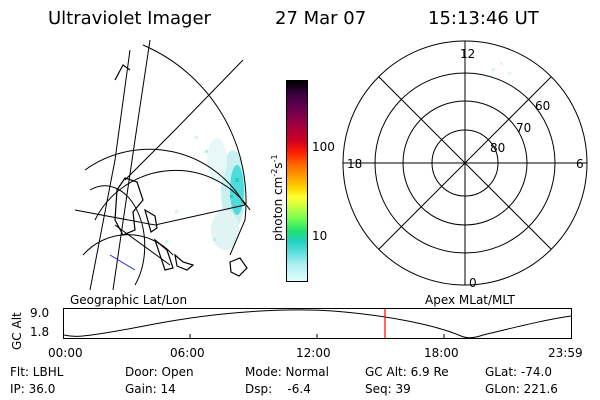 The image size is (600, 400). What do you see at coordinates (470, 300) in the screenshot?
I see `right-panel-label: Apex MLat/MLT` at bounding box center [470, 300].